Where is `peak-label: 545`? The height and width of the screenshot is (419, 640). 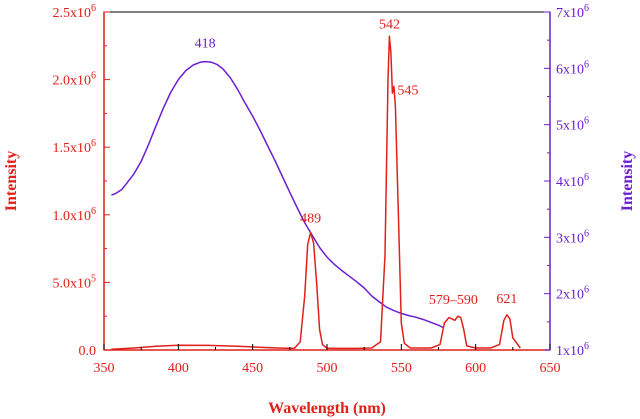 peak-label: 545 is located at coordinates (407, 90).